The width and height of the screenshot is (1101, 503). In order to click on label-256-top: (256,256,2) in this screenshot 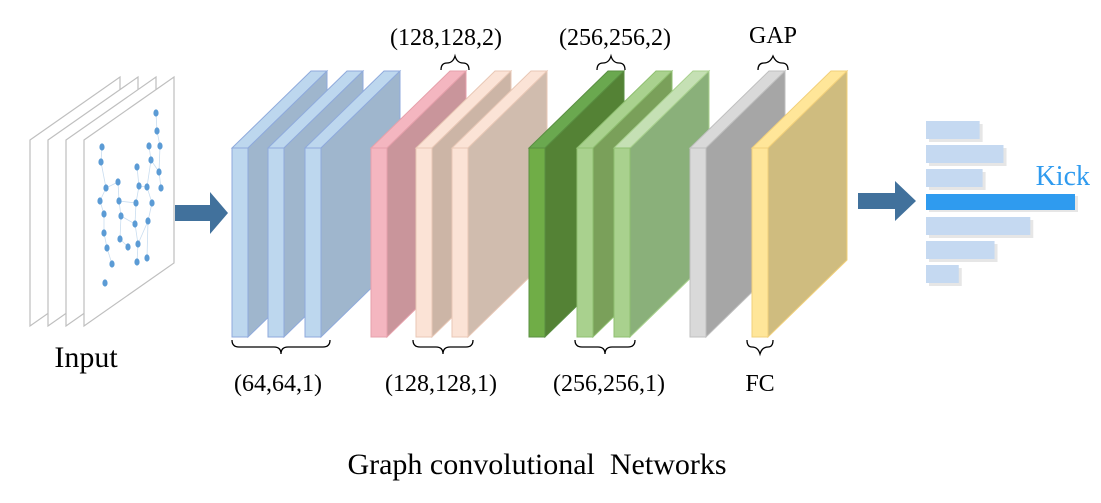, I will do `click(615, 38)`.